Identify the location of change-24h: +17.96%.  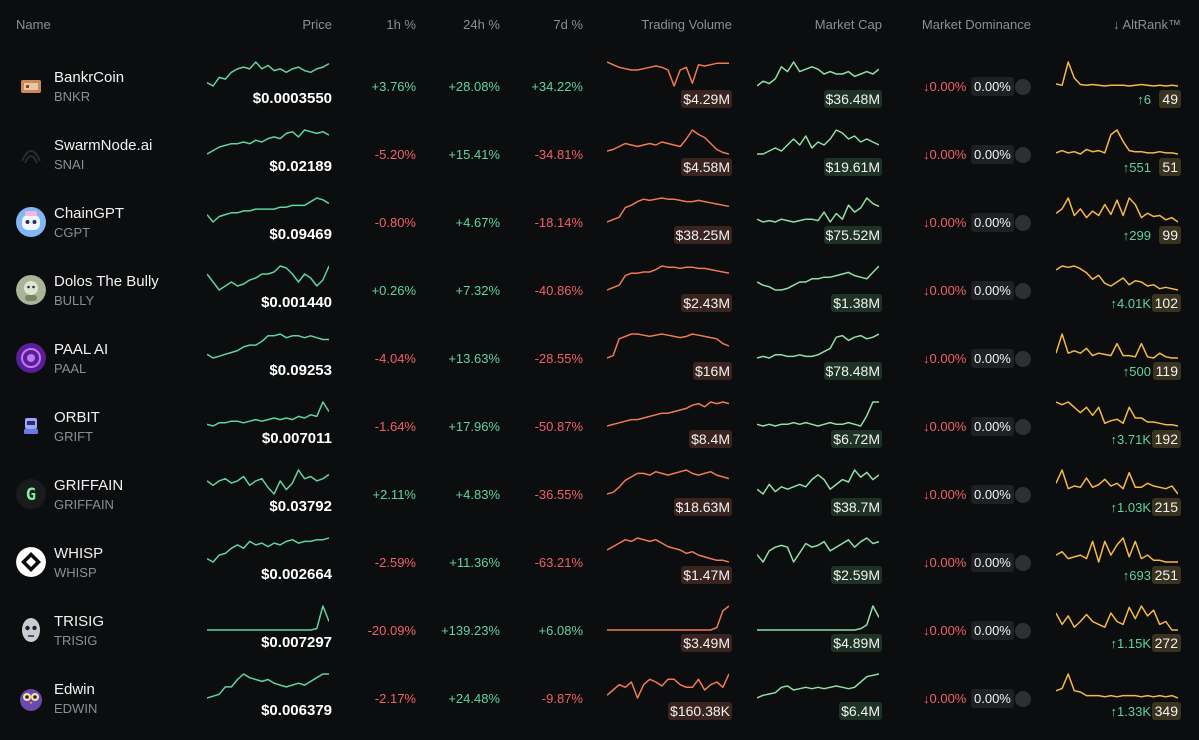
(474, 426).